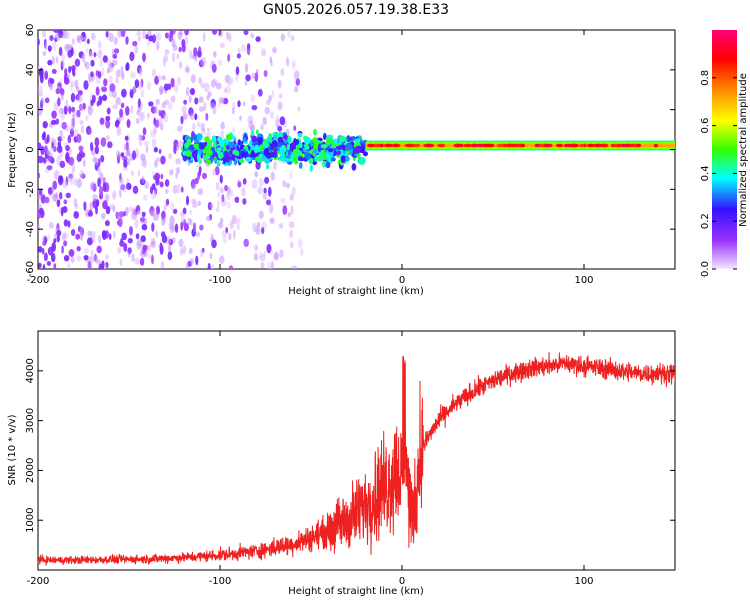 The height and width of the screenshot is (604, 750). Describe the element at coordinates (743, 150) in the screenshot. I see `colorbar-label: Normalized spectral amplitude` at that location.